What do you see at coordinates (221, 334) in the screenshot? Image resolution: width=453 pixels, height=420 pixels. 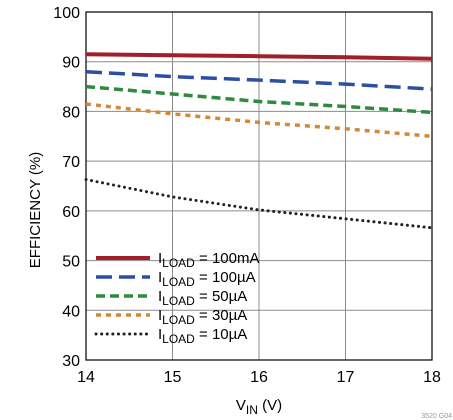 I see `legend-label-value: = 10µA` at bounding box center [221, 334].